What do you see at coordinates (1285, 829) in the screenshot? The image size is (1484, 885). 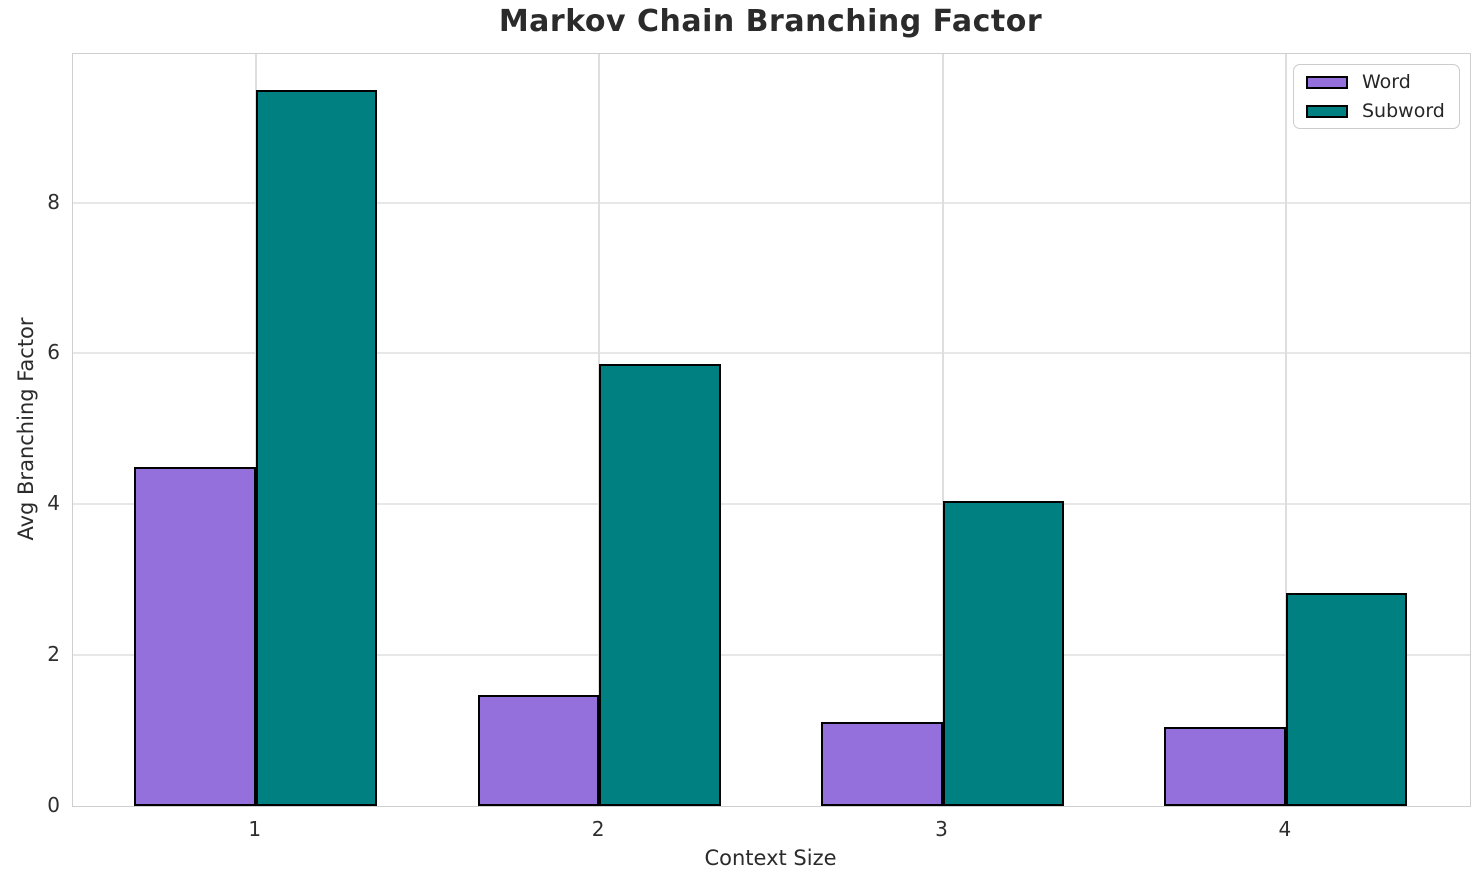 I see `xtick-label-4: 4` at bounding box center [1285, 829].